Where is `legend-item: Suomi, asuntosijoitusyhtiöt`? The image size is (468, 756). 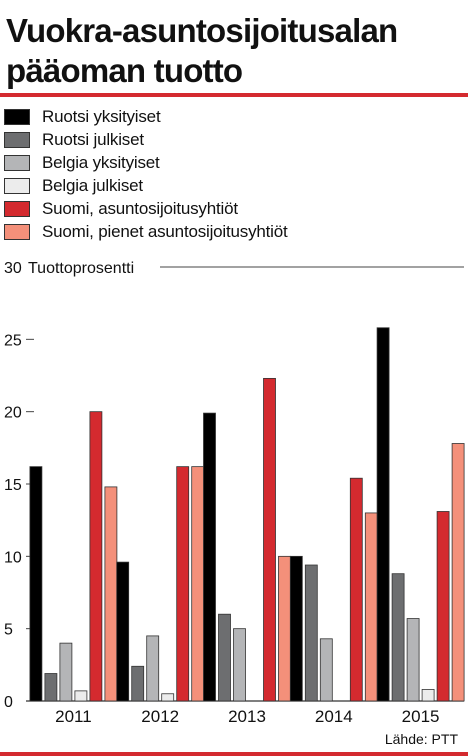 legend-item: Suomi, asuntosijoitusyhtiöt is located at coordinates (234, 209).